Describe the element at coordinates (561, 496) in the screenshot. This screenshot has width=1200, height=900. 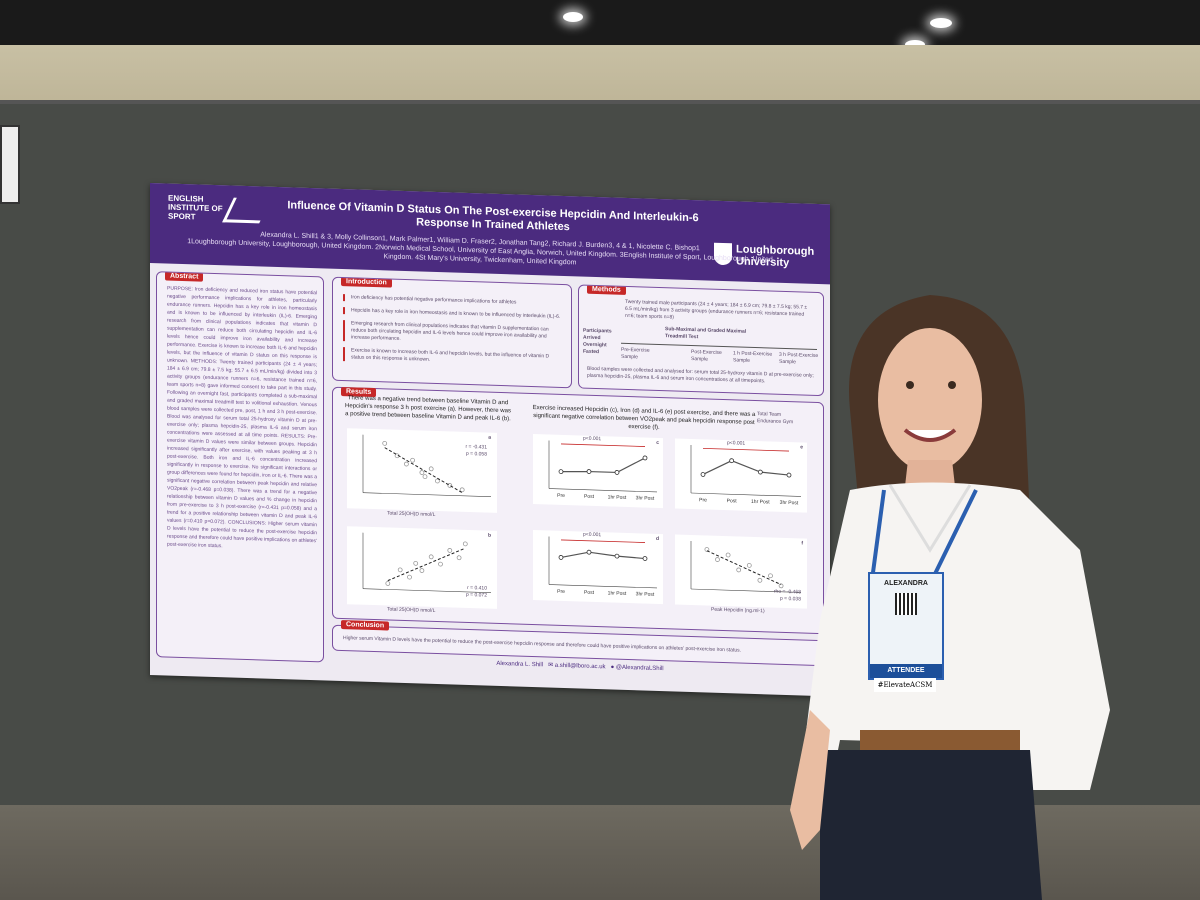
I see `x-tick-label: Pre` at that location.